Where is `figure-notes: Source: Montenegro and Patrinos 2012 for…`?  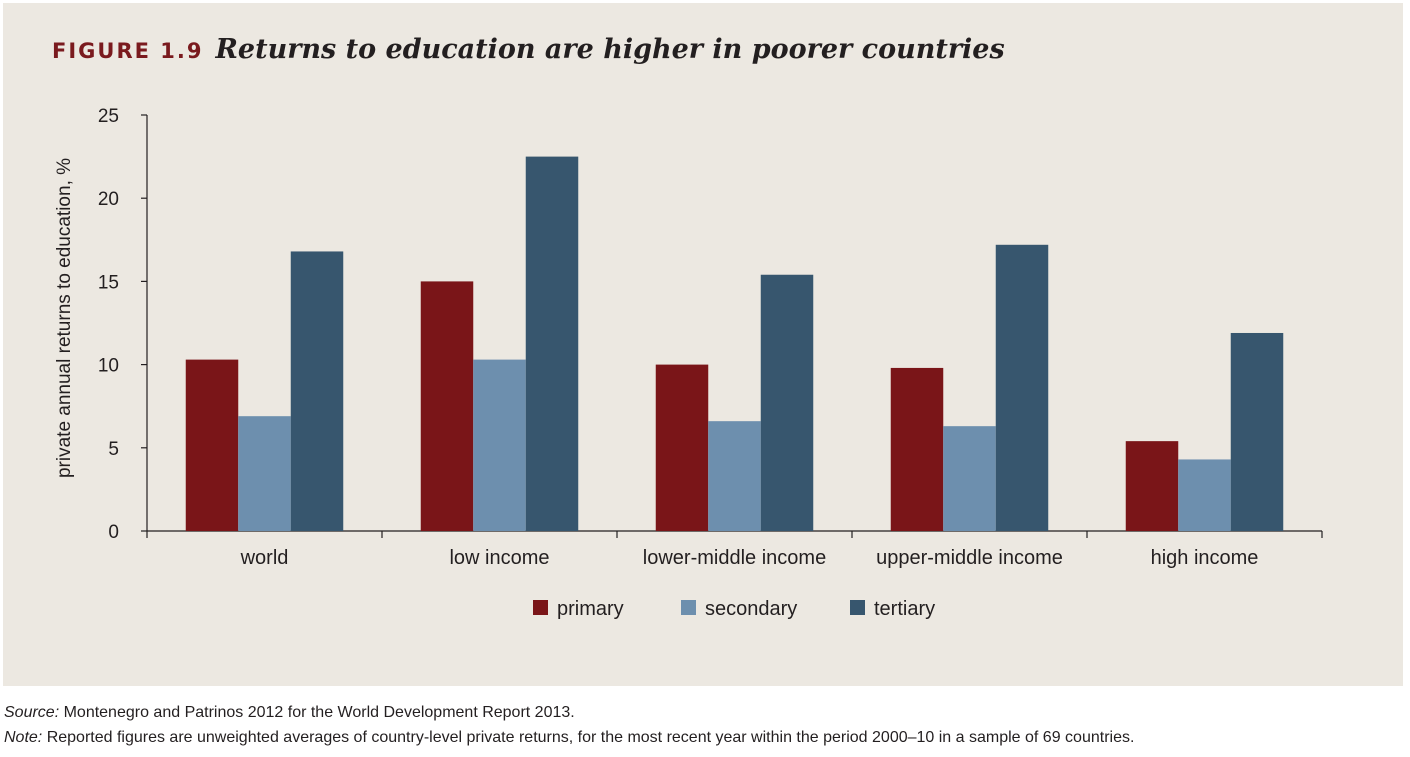 figure-notes: Source: Montenegro and Patrinos 2012 for… is located at coordinates (569, 725).